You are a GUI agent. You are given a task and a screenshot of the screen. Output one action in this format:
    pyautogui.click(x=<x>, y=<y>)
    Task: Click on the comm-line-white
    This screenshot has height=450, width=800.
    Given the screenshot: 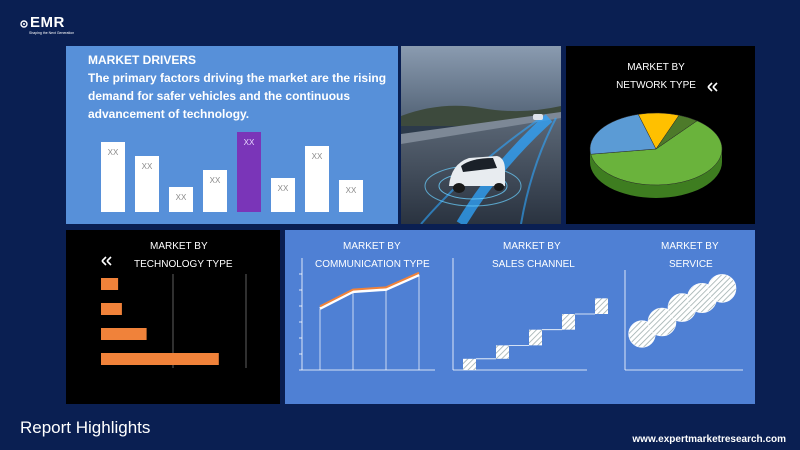 What is the action you would take?
    pyautogui.click(x=369, y=291)
    